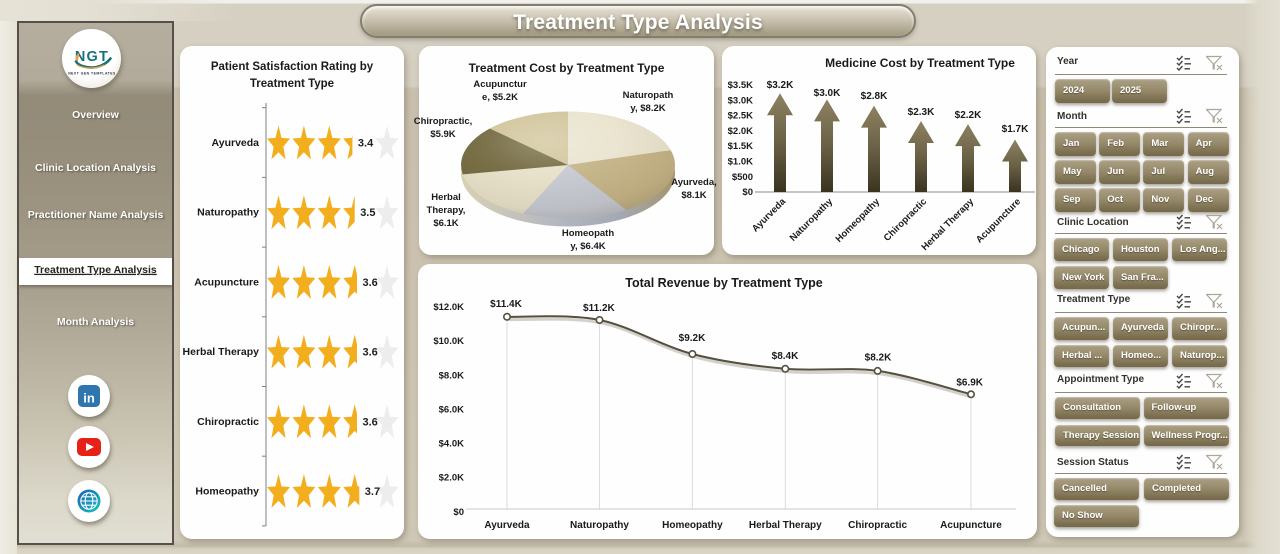 The height and width of the screenshot is (554, 1280). I want to click on svg-text: $6.0K, so click(451, 409).